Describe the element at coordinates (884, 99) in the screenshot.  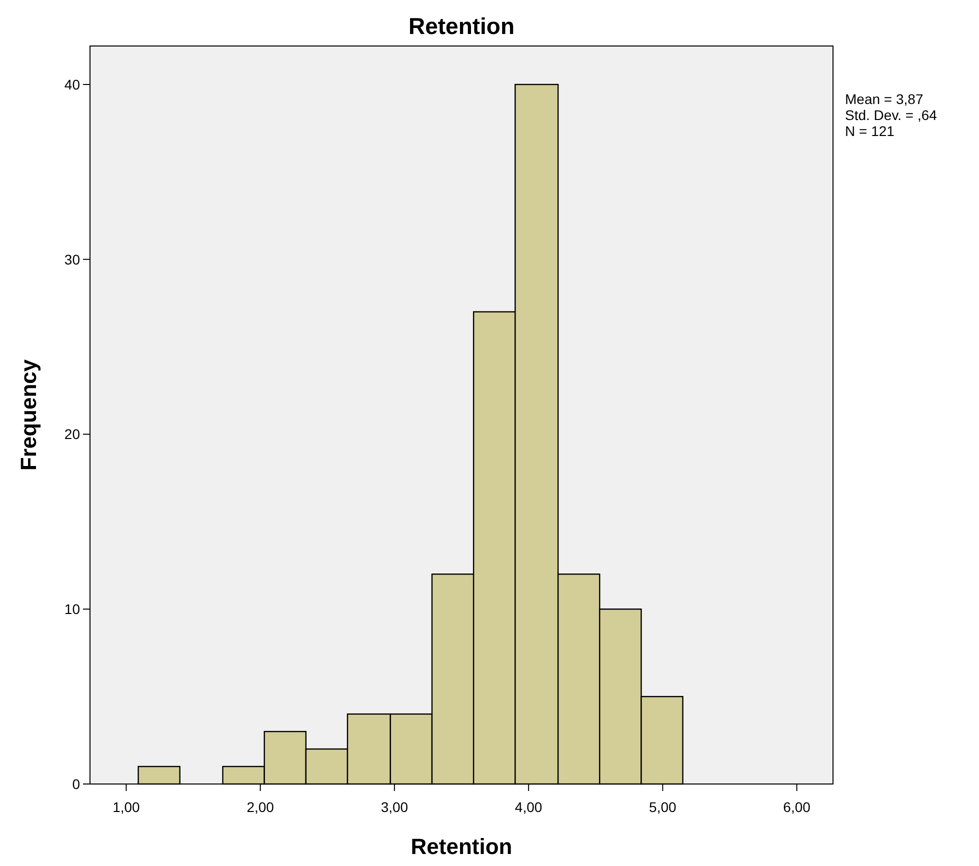
I see `text: Mean = 3,87` at that location.